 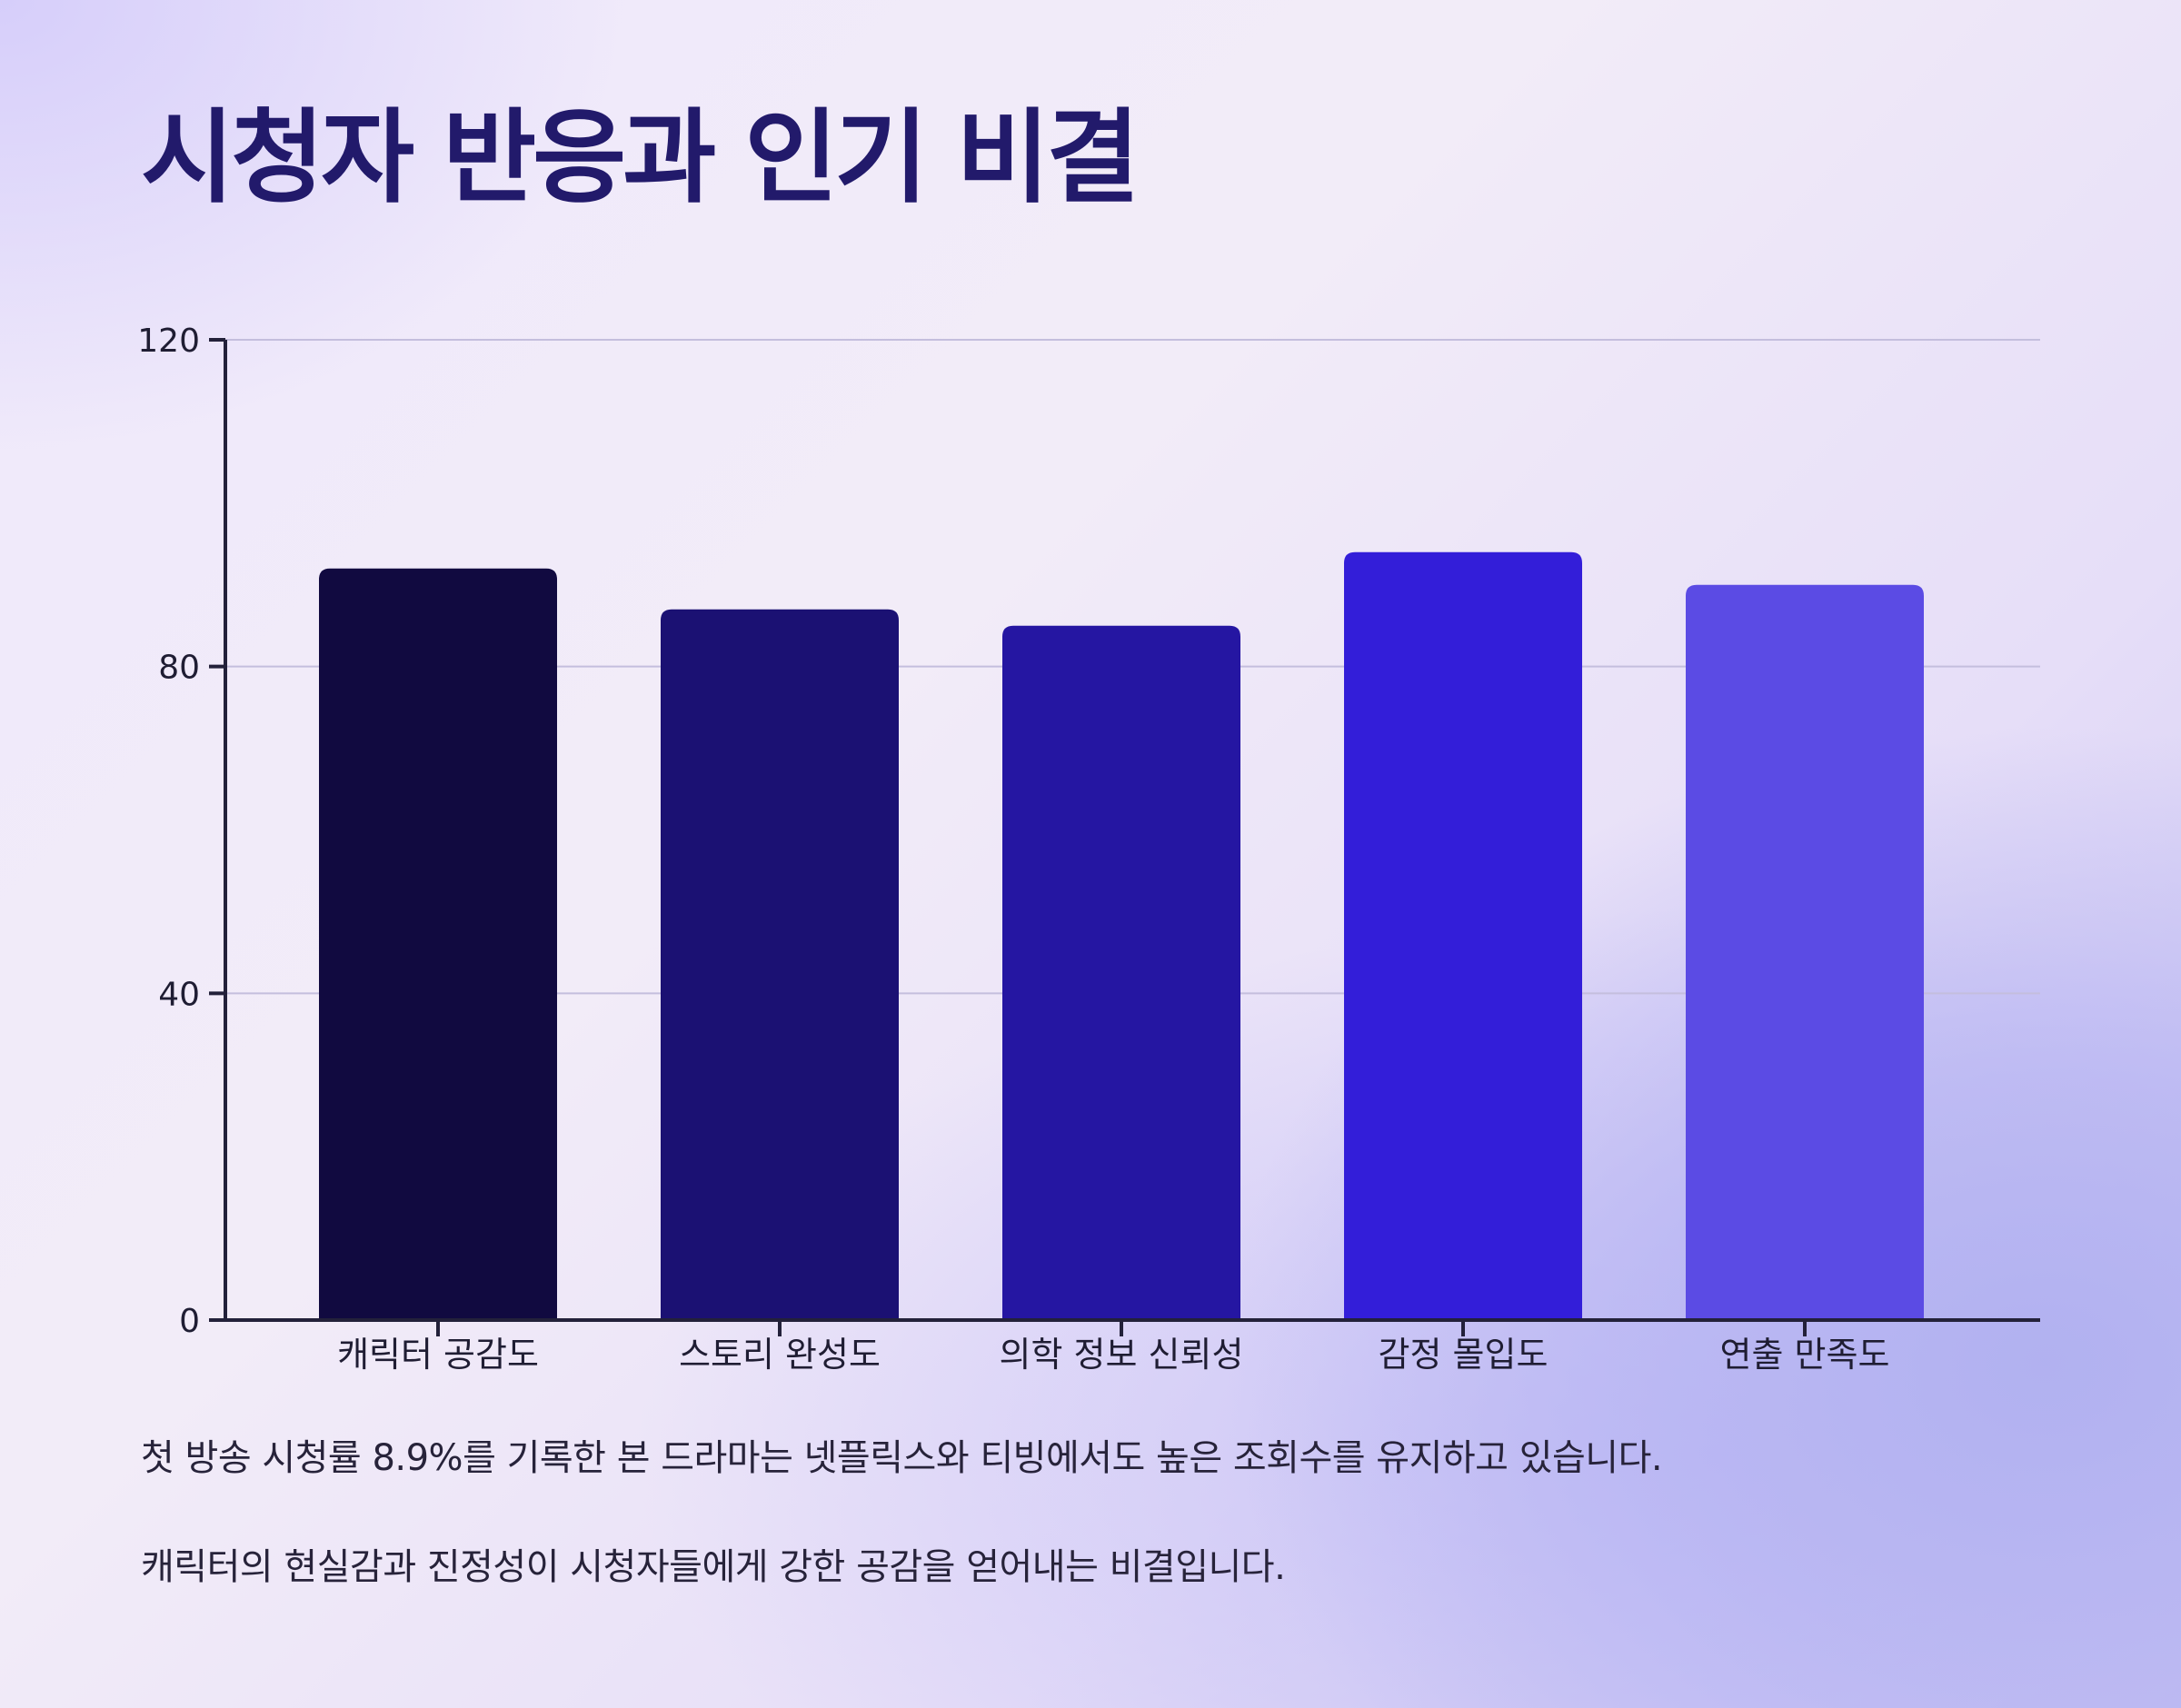 What do you see at coordinates (179, 994) in the screenshot?
I see `y-tick-label: 40` at bounding box center [179, 994].